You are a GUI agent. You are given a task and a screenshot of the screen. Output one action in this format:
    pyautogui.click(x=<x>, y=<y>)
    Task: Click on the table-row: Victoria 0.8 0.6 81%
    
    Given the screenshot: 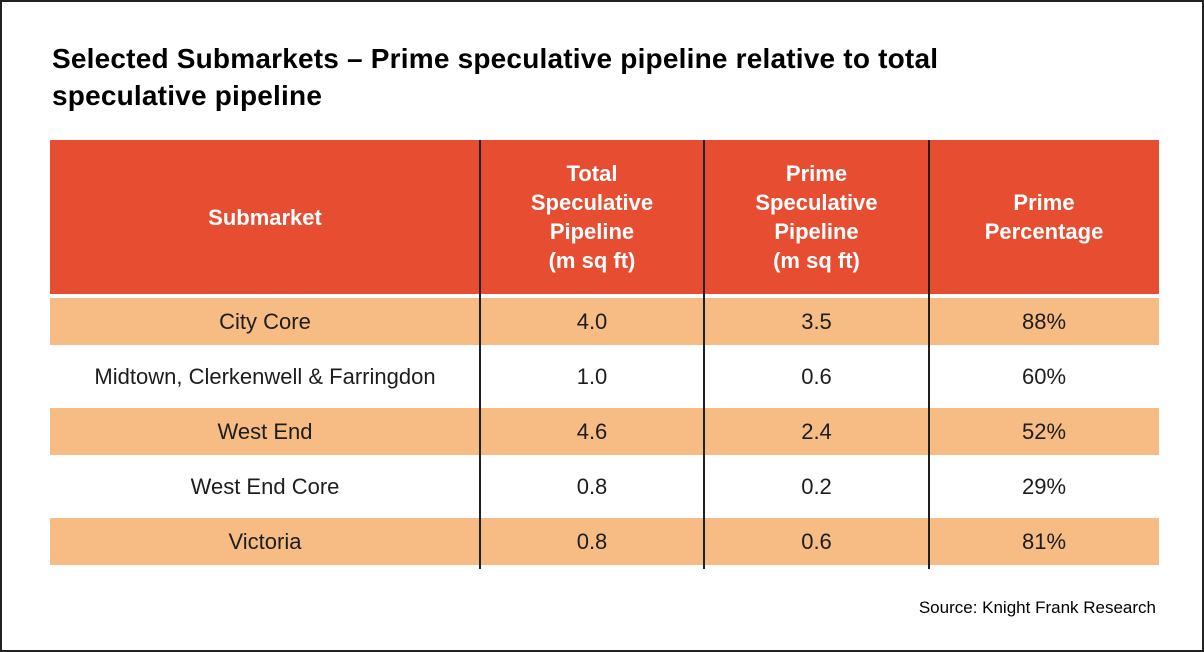 What is the action you would take?
    pyautogui.click(x=604, y=541)
    